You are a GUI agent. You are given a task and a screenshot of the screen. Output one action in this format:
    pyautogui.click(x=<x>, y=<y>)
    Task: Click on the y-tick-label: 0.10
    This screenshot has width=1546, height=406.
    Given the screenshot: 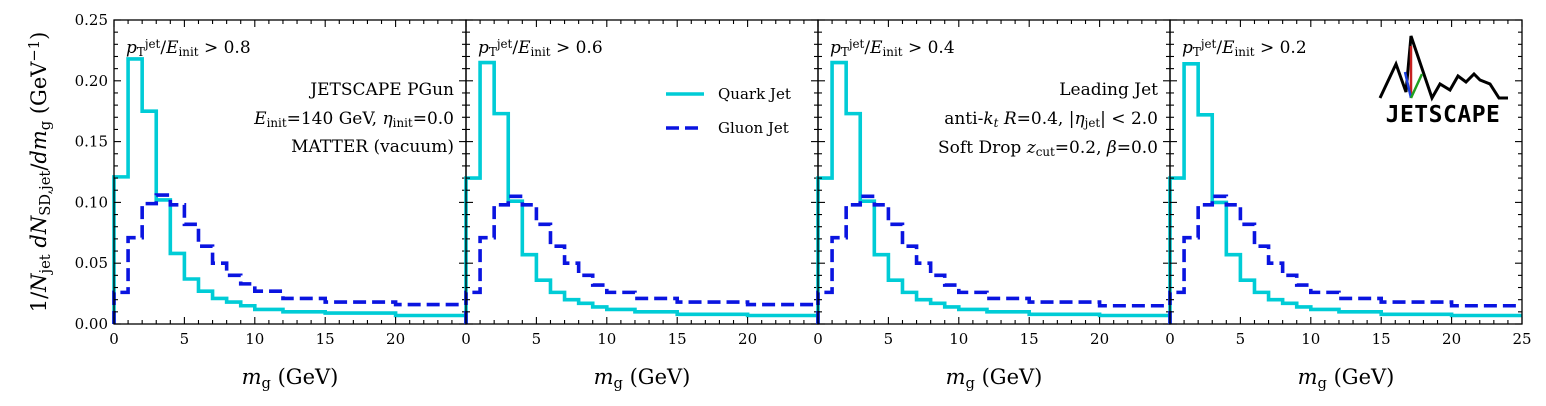 What is the action you would take?
    pyautogui.click(x=91, y=202)
    